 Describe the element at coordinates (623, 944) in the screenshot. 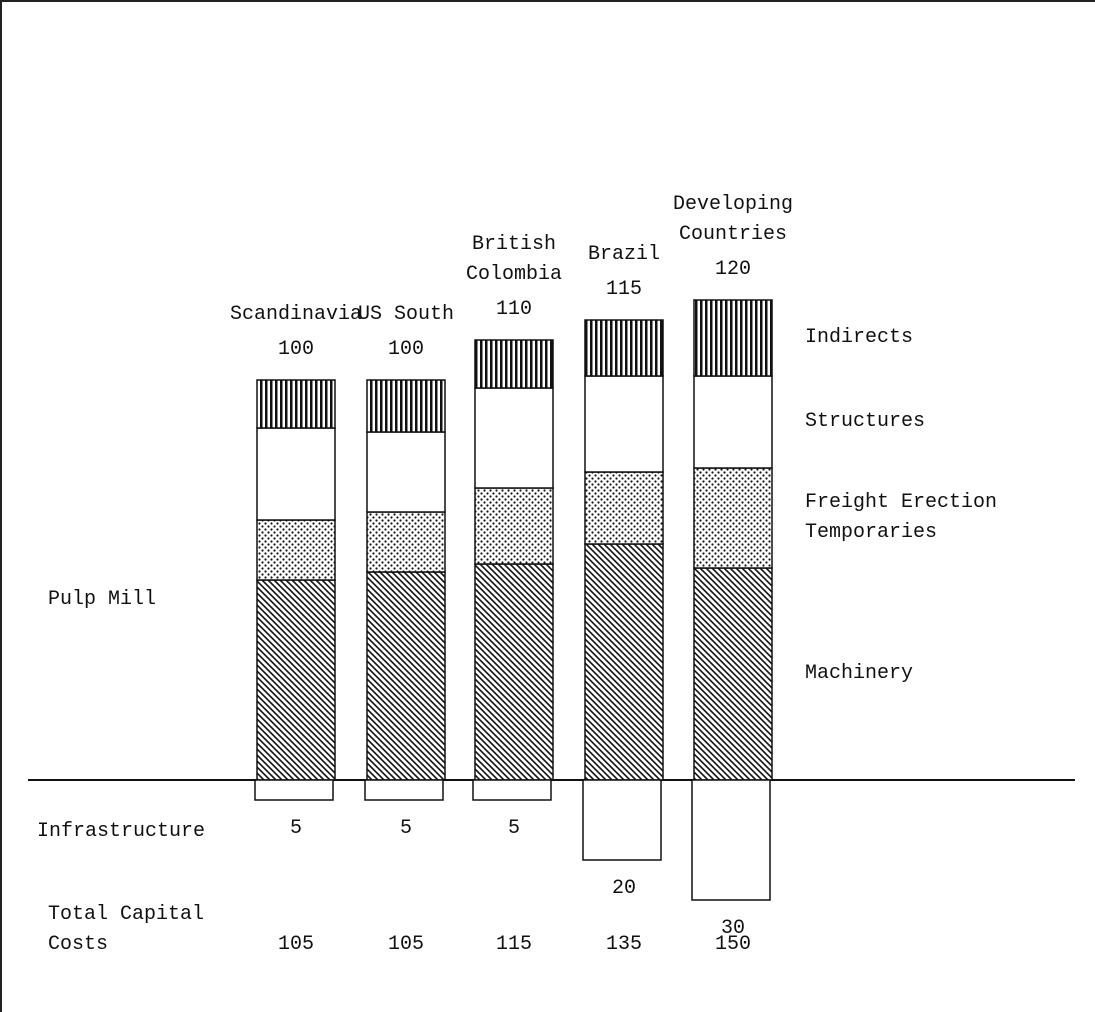

I see `capital-cost: 135` at that location.